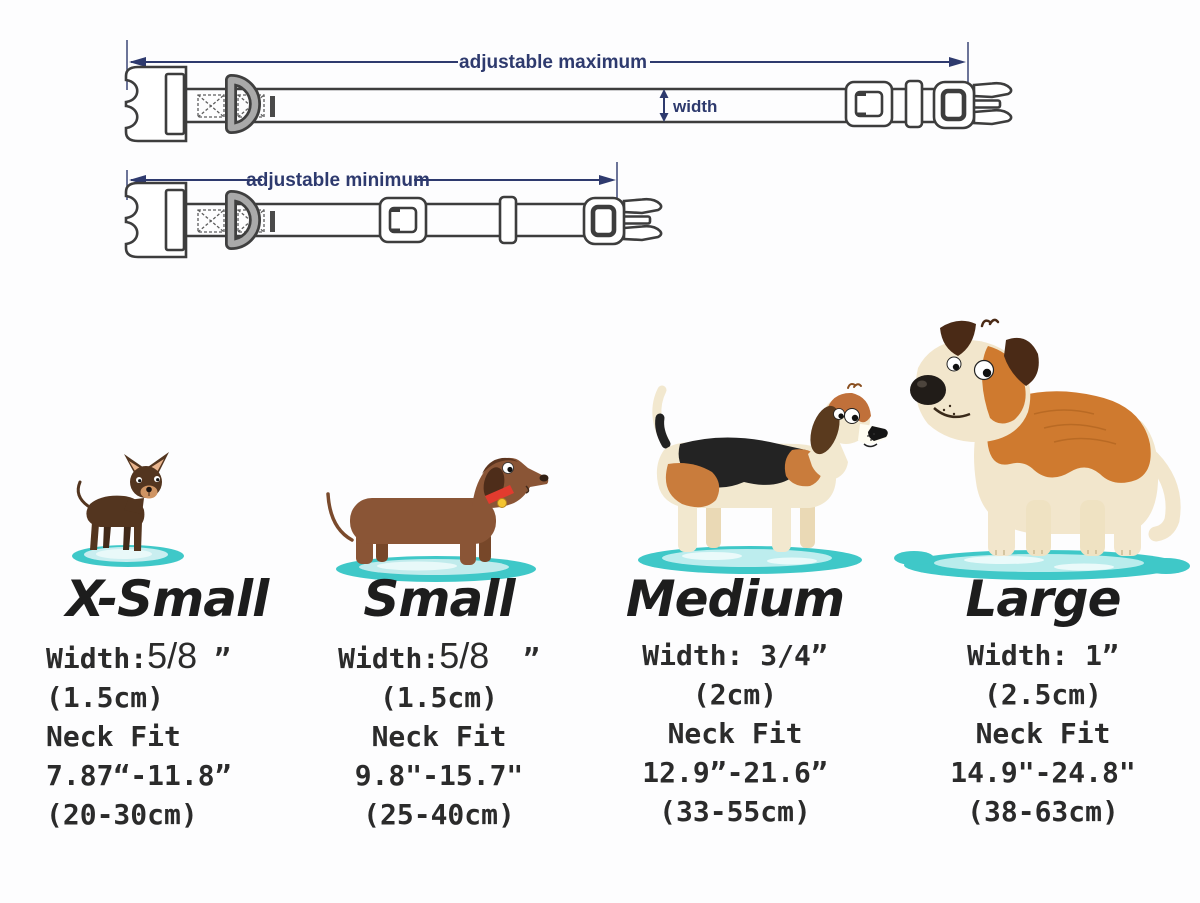 This screenshot has height=903, width=1200. I want to click on collar-adjustable-minimum: adjustable minimum, so click(393, 210).